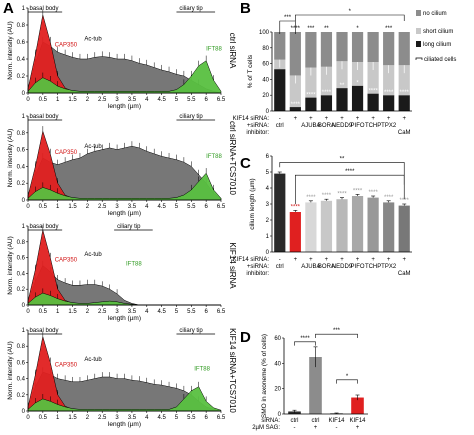 This screenshot has height=435, width=474. Describe the element at coordinates (245, 8) in the screenshot. I see `panel-letter-b: B` at that location.